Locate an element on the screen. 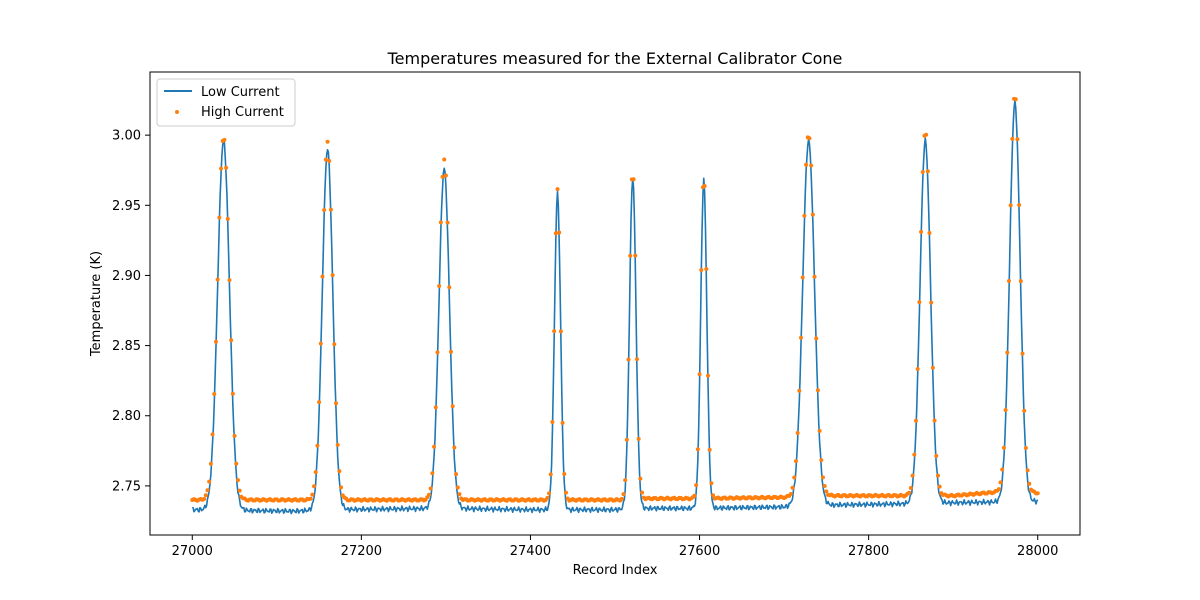 Image resolution: width=1200 pixels, height=600 pixels. y-tick-label: 2.90 is located at coordinates (126, 276).